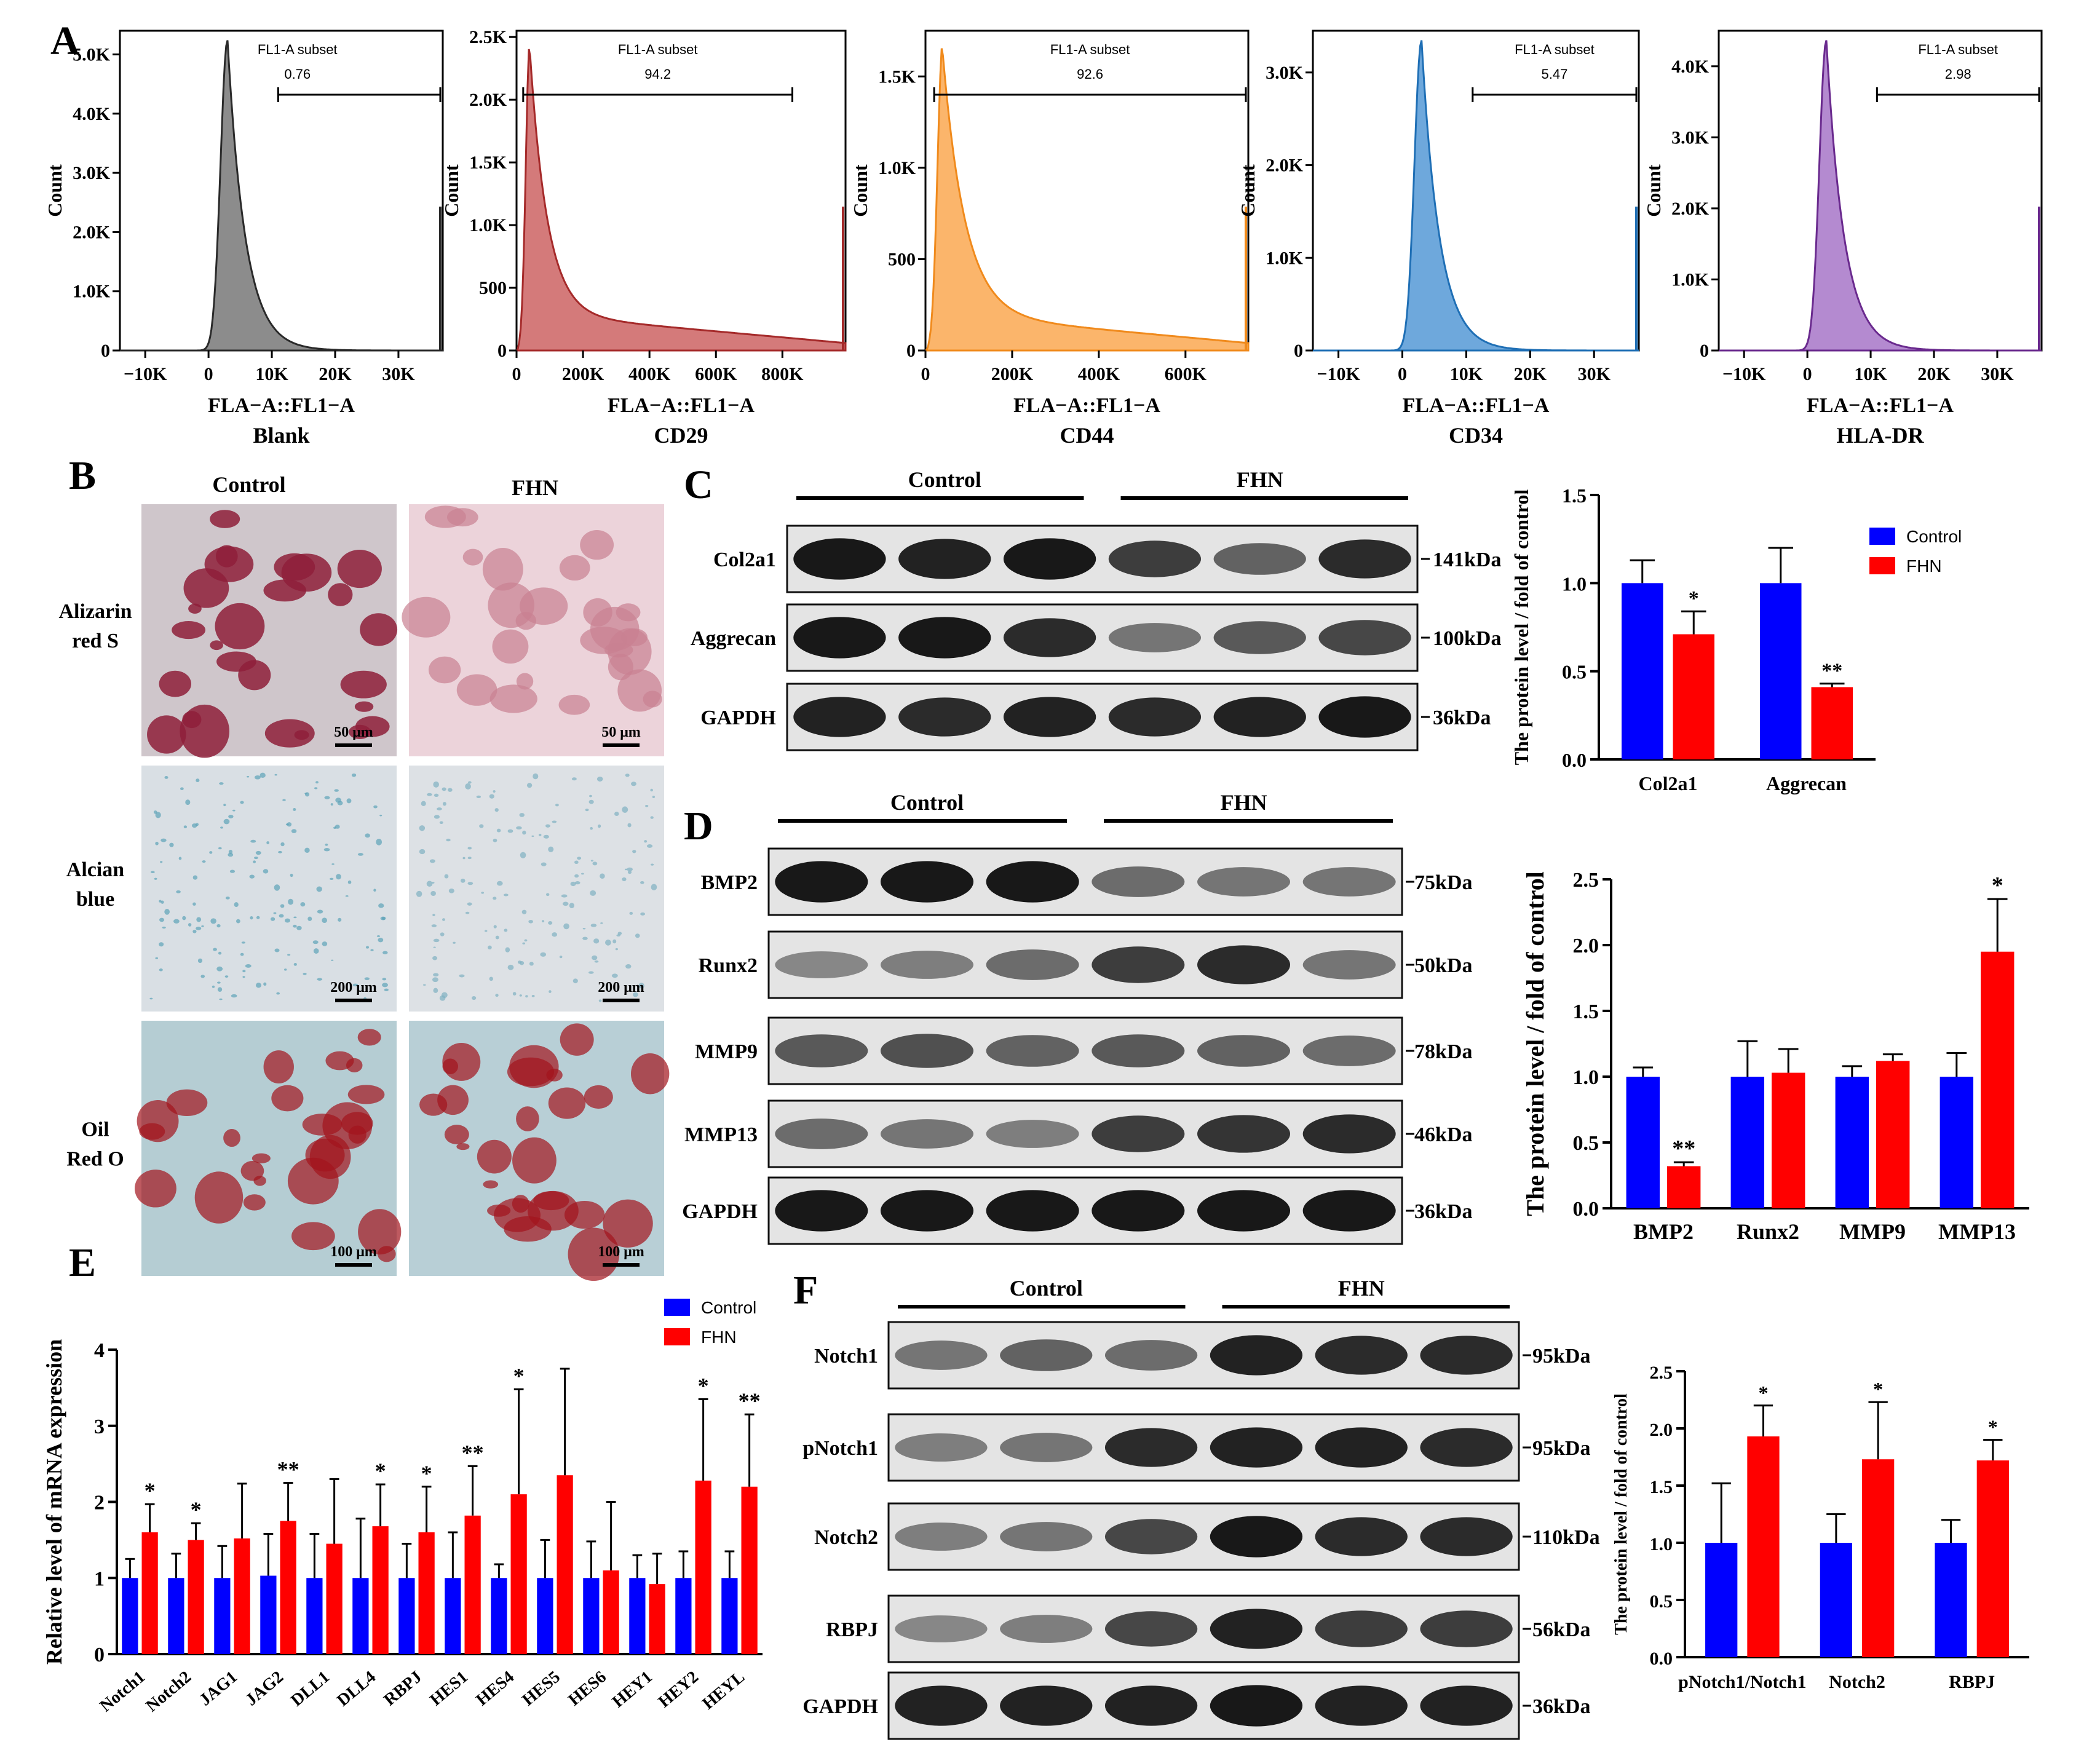 This screenshot has height=1758, width=2100. I want to click on blot-label: pNotch1, so click(840, 1448).